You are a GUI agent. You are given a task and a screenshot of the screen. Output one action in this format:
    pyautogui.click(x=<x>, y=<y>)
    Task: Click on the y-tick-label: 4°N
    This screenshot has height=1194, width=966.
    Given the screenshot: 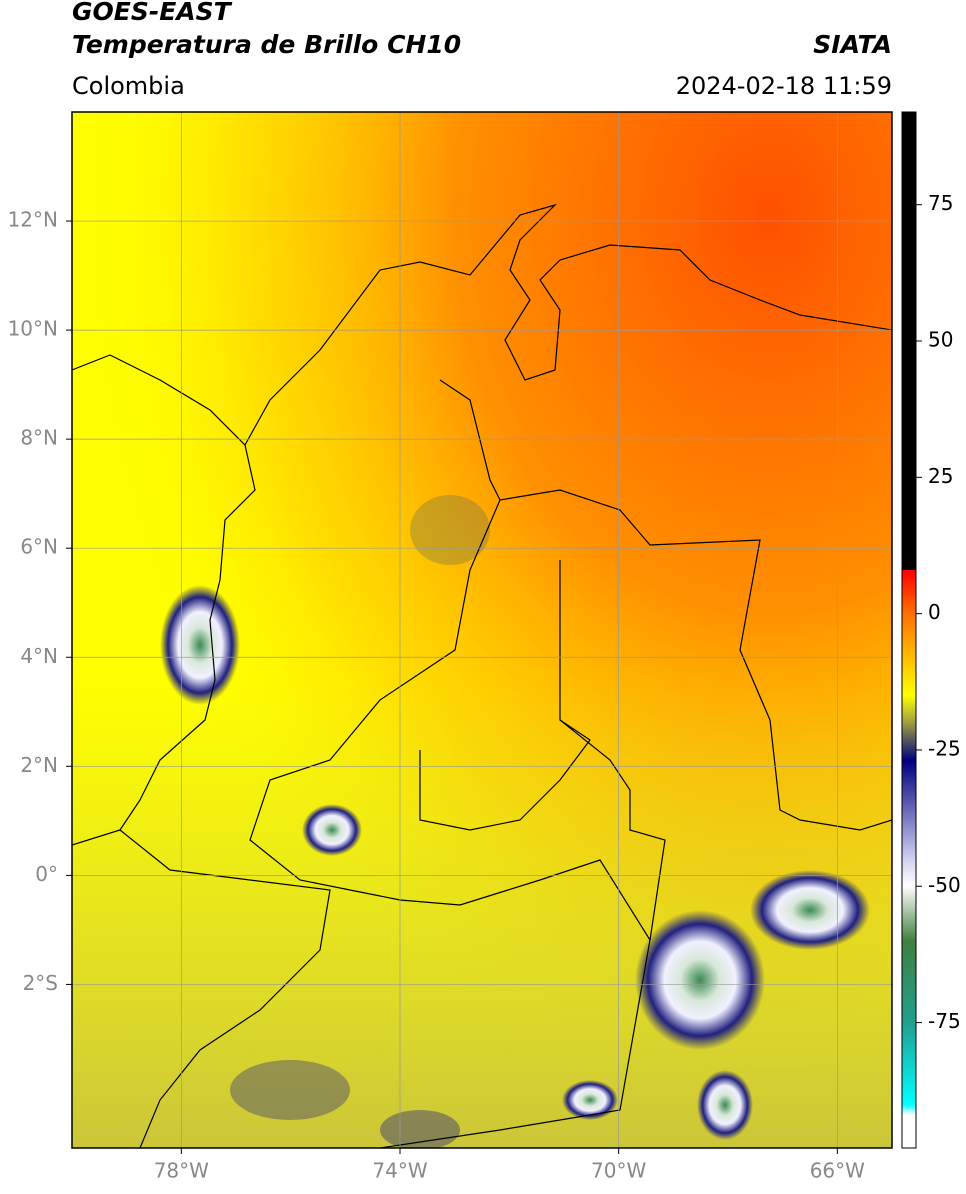 What is the action you would take?
    pyautogui.click(x=39, y=656)
    